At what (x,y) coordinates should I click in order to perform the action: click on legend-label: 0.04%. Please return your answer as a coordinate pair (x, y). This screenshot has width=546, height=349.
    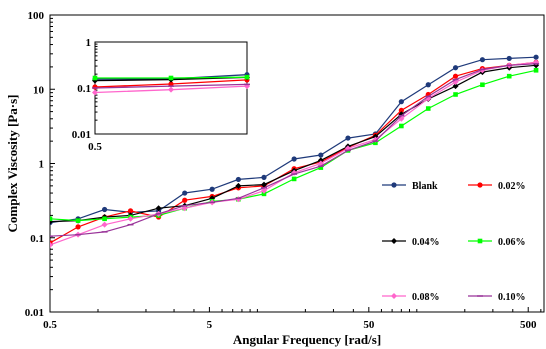
    Looking at the image, I should click on (426, 242).